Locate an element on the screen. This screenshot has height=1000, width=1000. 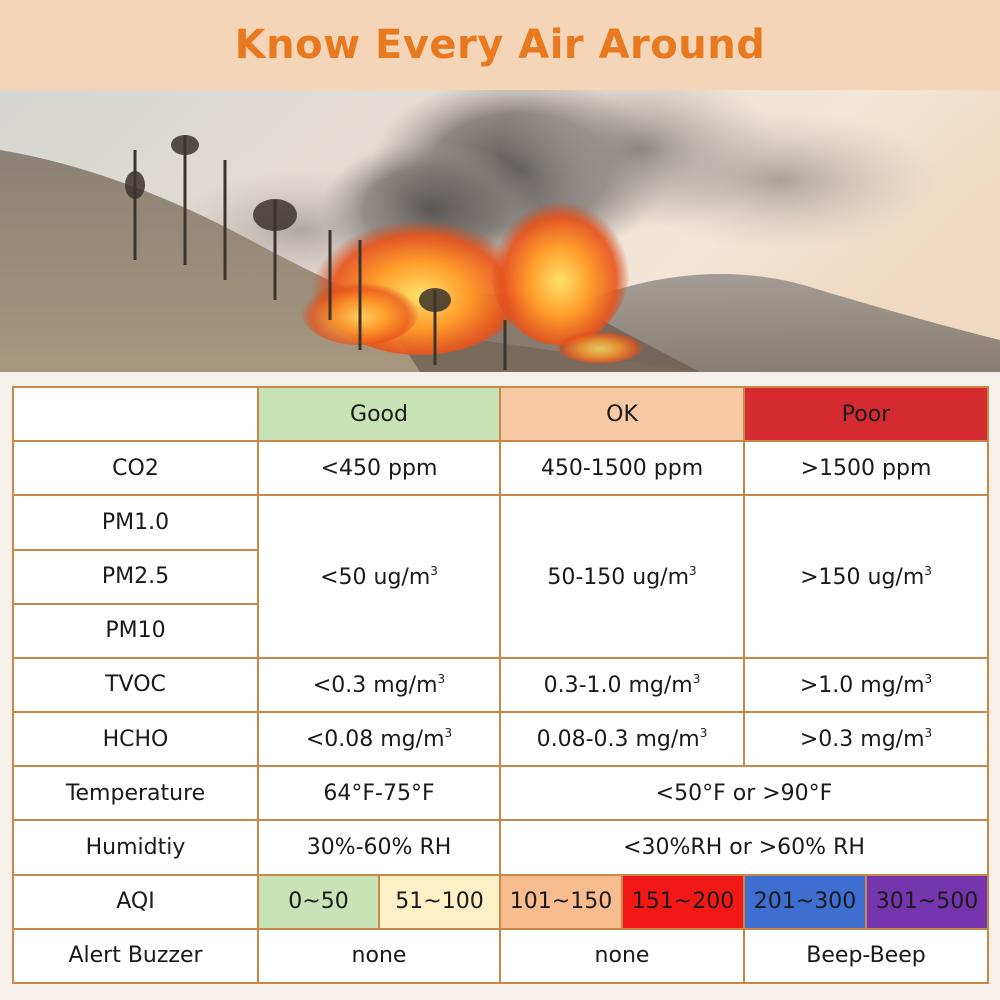
temperature-good: 64°F-75°F is located at coordinates (379, 793).